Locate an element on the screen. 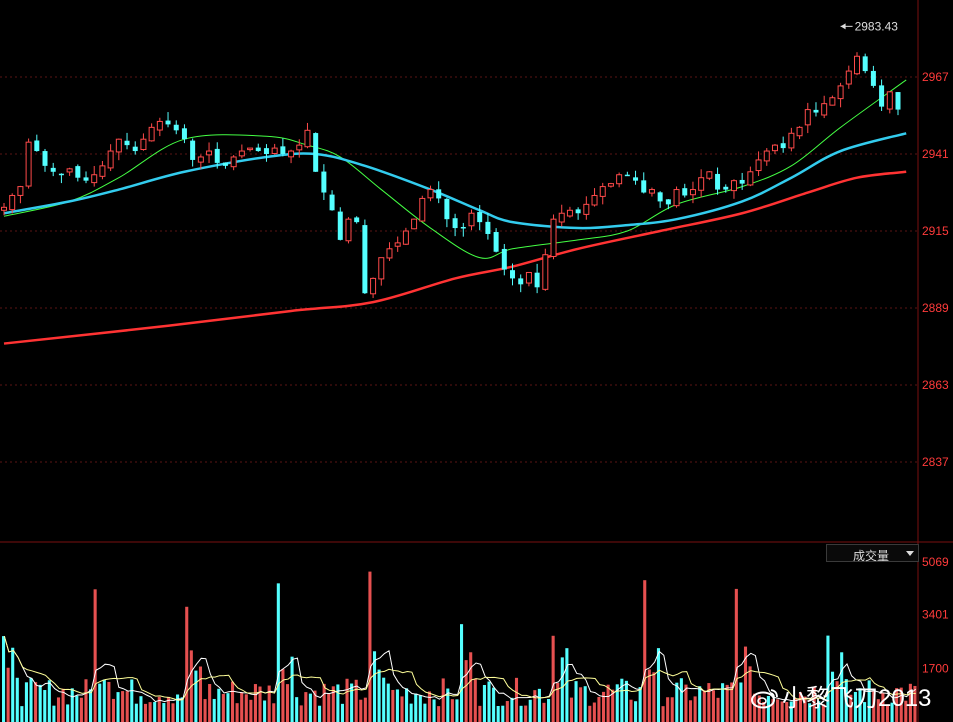  price-tick-label: 2967 is located at coordinates (935, 77).